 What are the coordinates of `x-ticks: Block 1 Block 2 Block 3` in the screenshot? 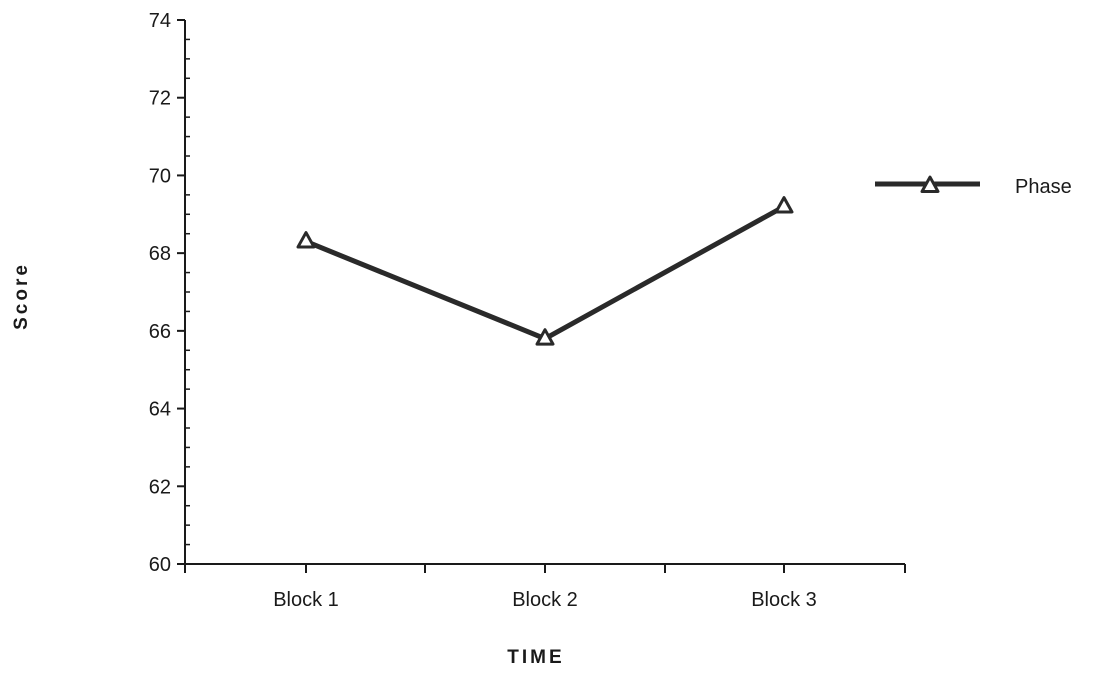 It's located at (545, 587).